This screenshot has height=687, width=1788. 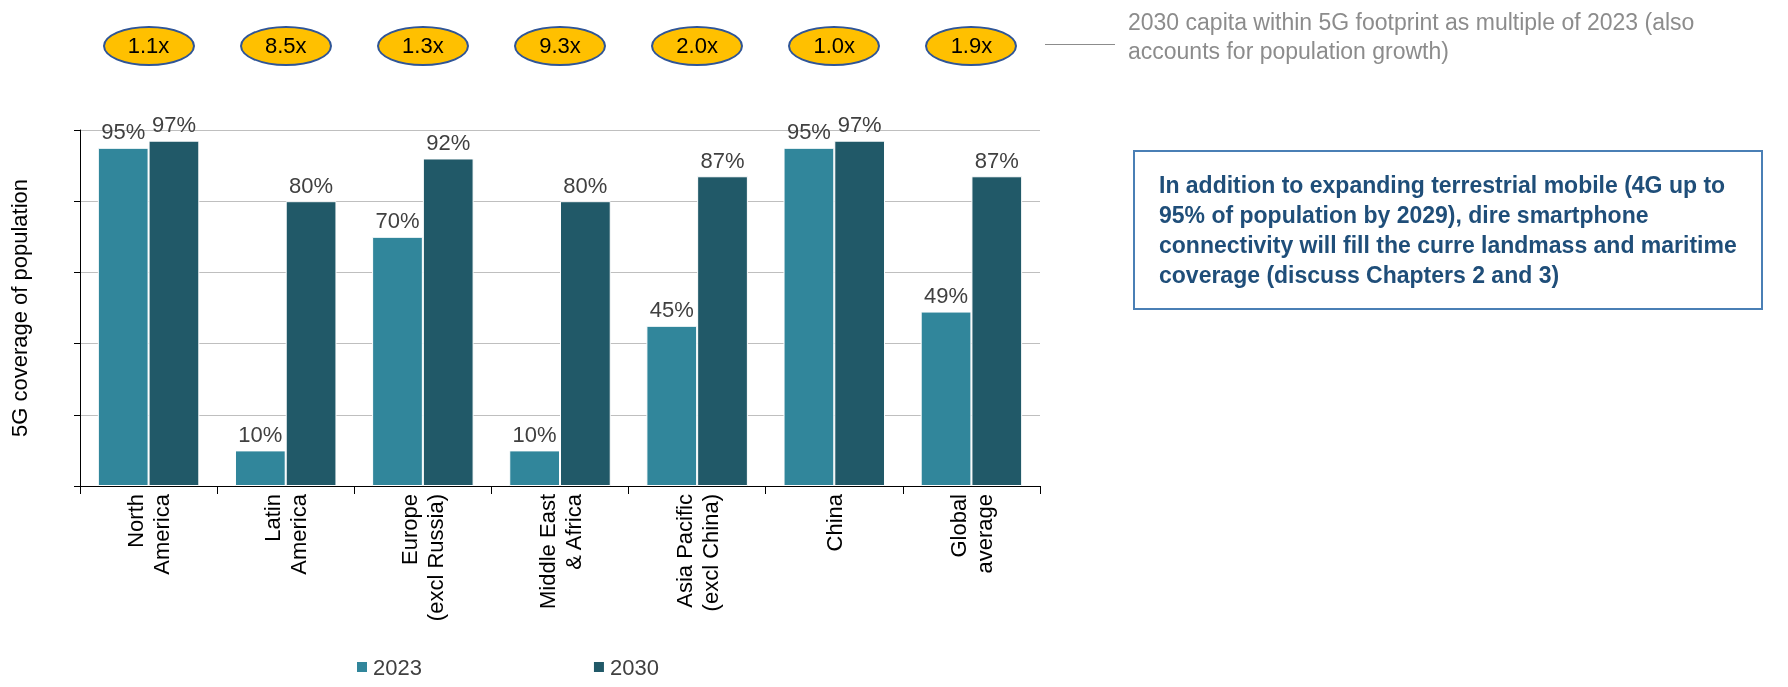 What do you see at coordinates (397, 667) in the screenshot?
I see `legend-label: 2023` at bounding box center [397, 667].